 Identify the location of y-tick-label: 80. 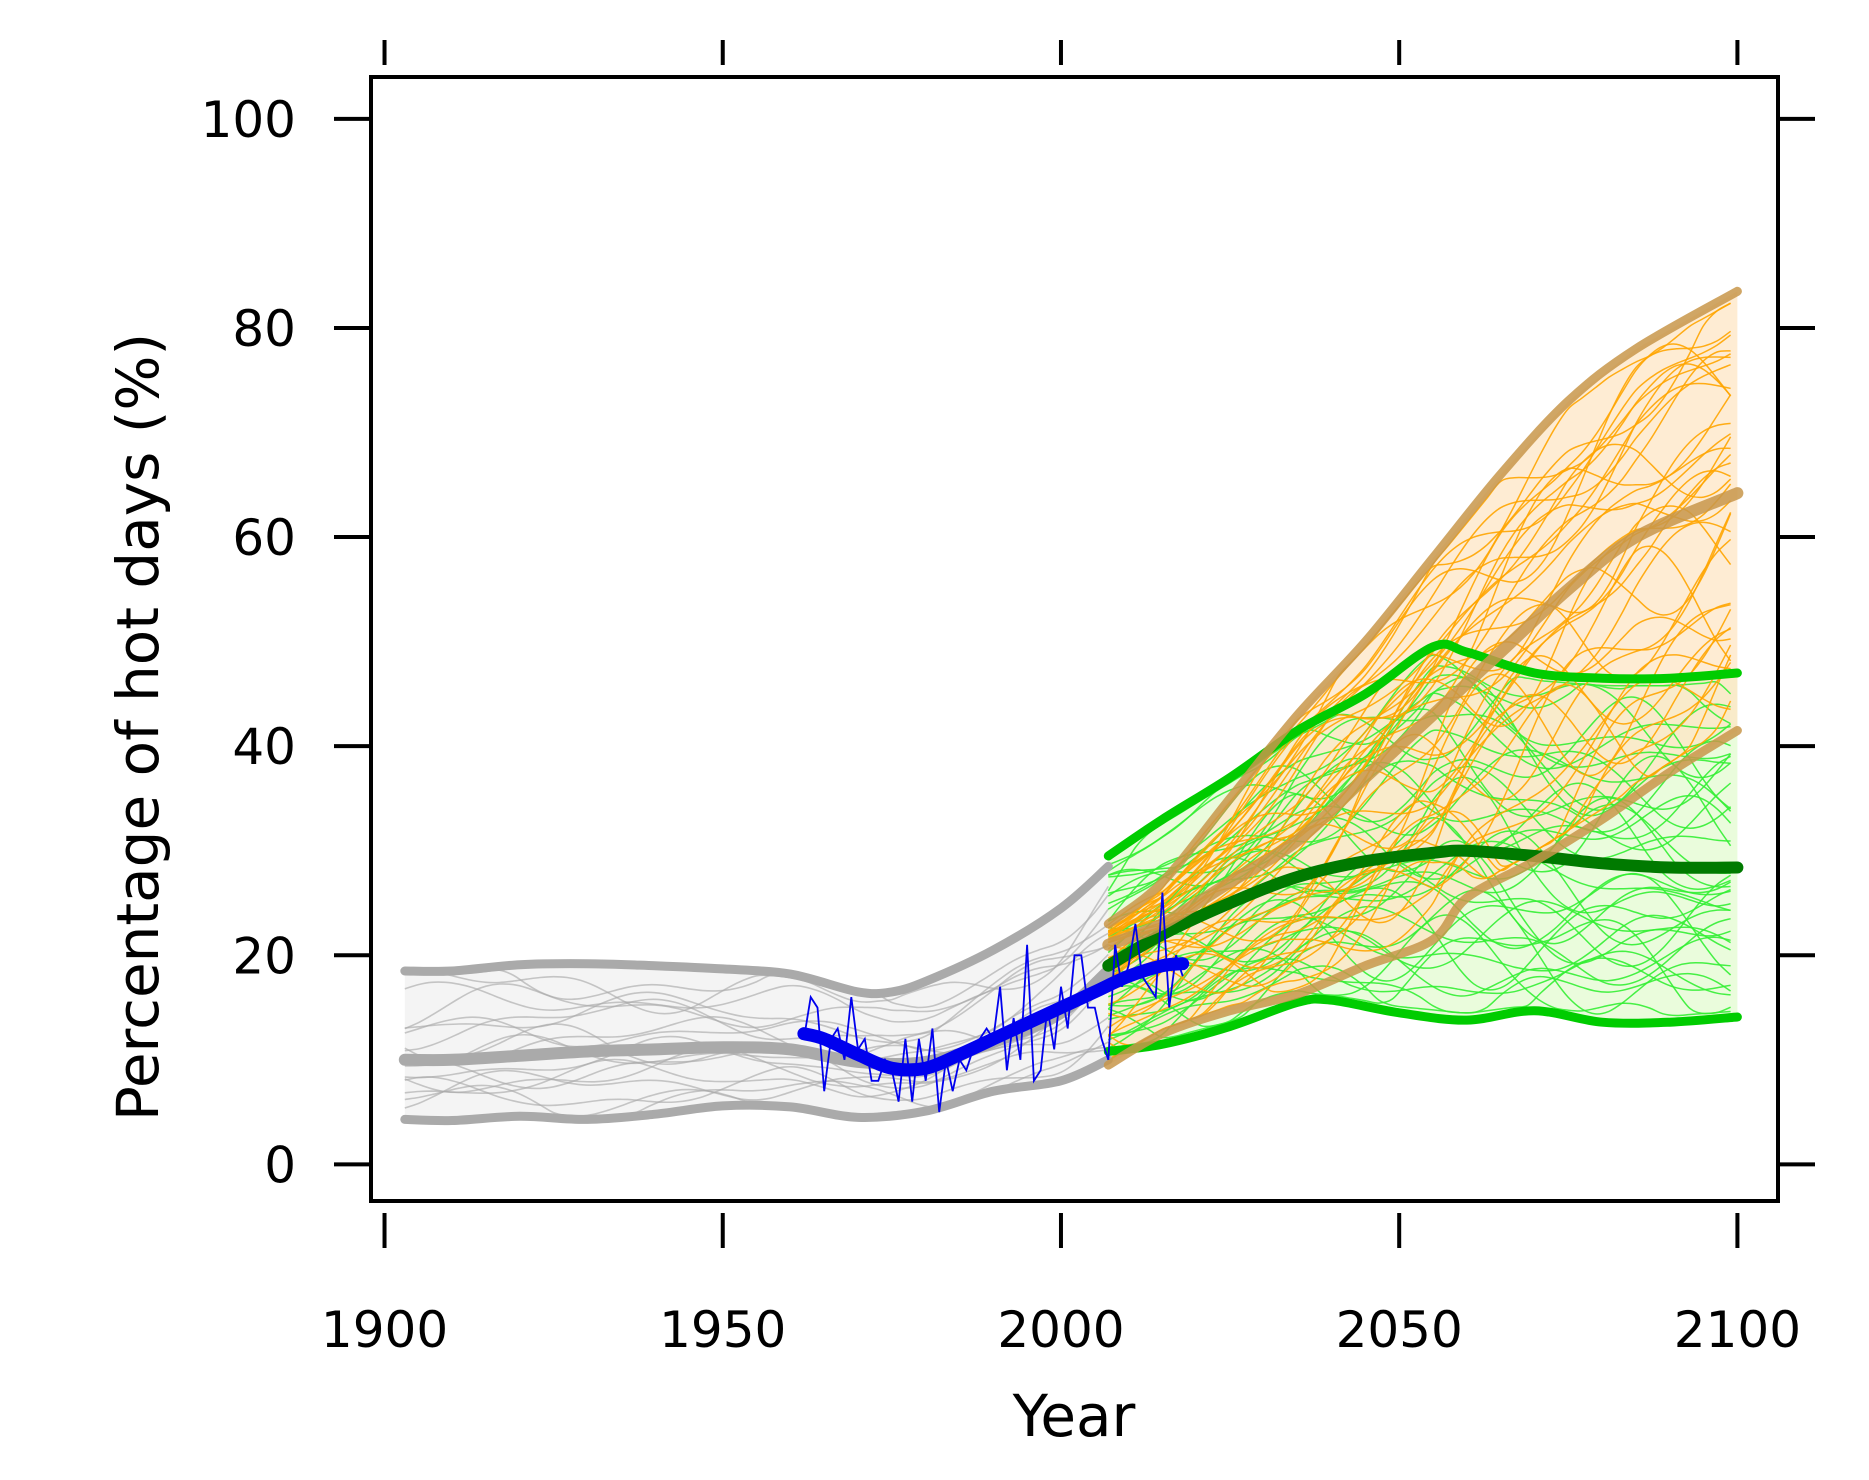
(264, 329).